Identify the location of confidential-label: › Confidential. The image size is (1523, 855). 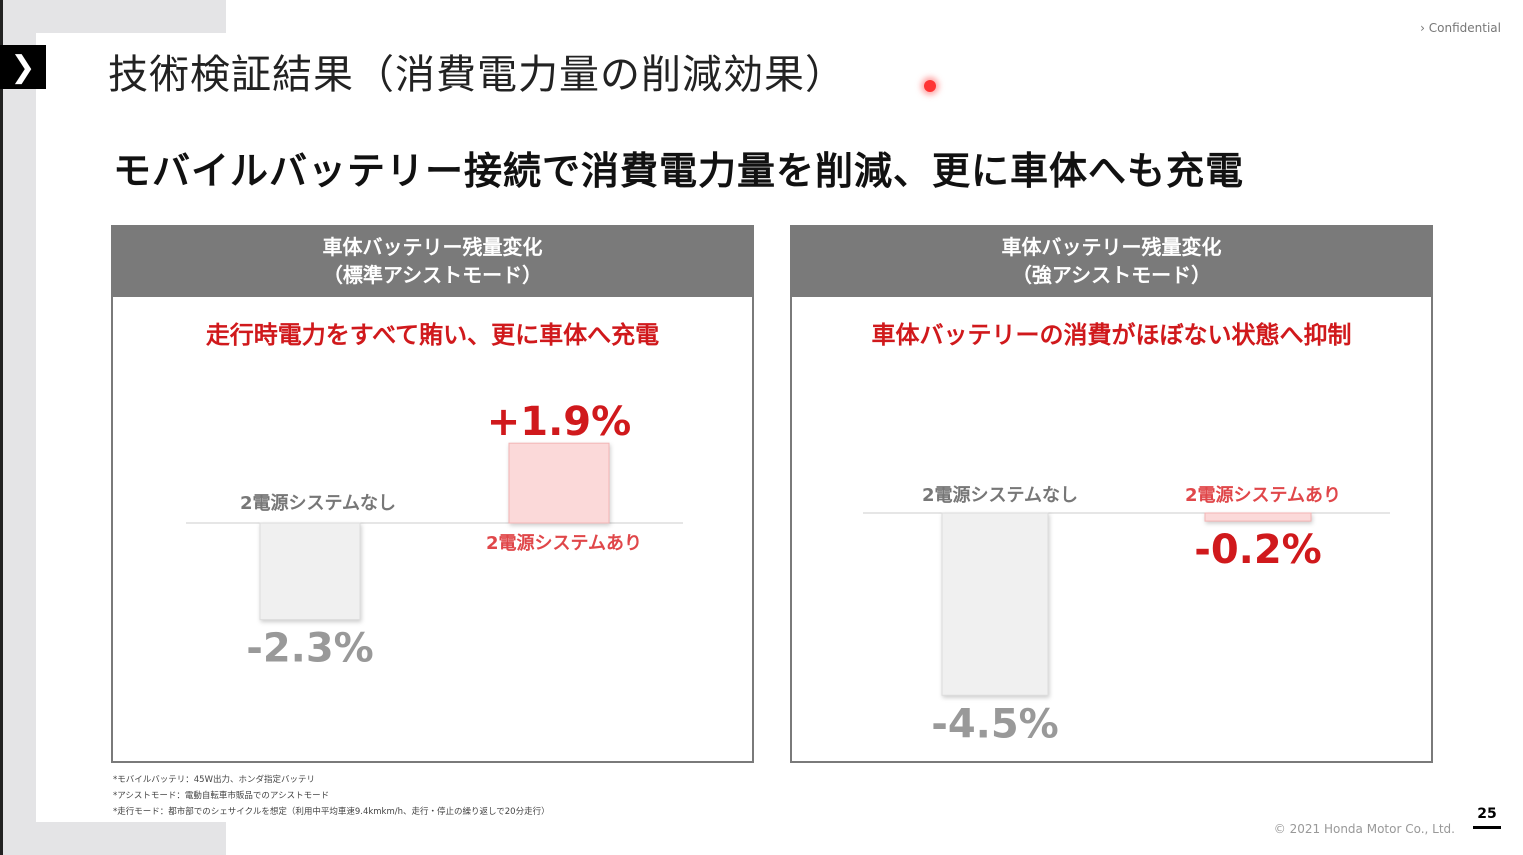
(1460, 28).